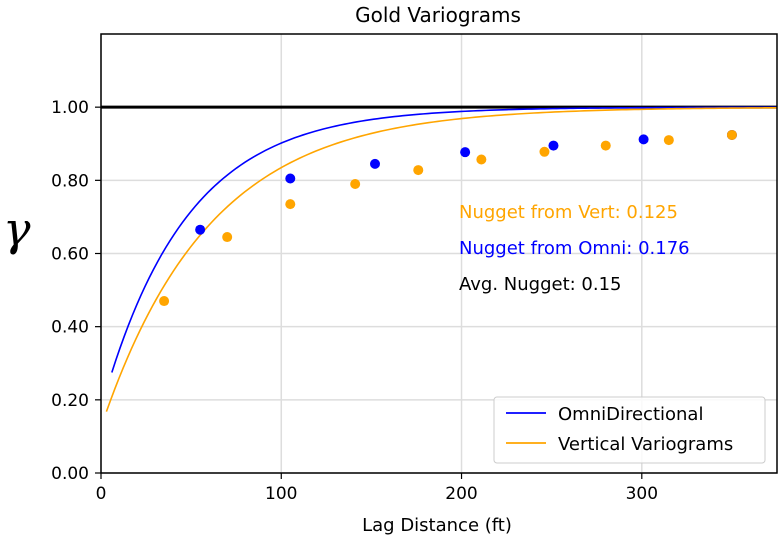 This screenshot has height=538, width=780. Describe the element at coordinates (70, 181) in the screenshot. I see `y-tick-label: 0.80` at that location.